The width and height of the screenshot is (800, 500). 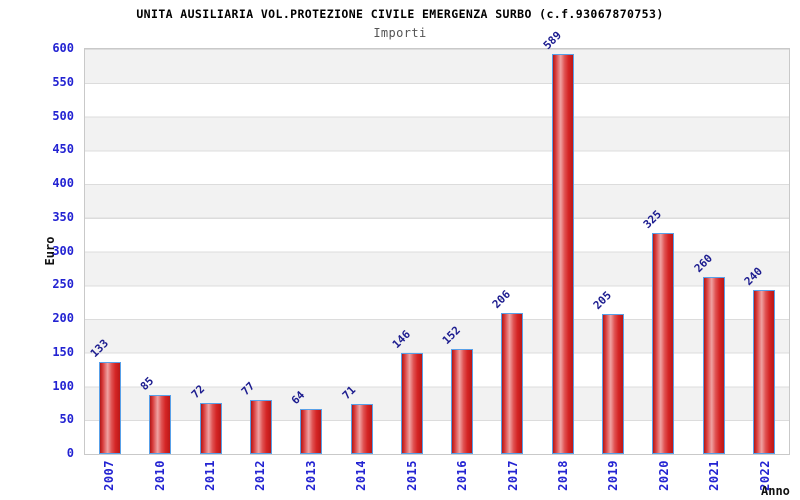 I want to click on x-tick: 2010, so click(x=159, y=480).